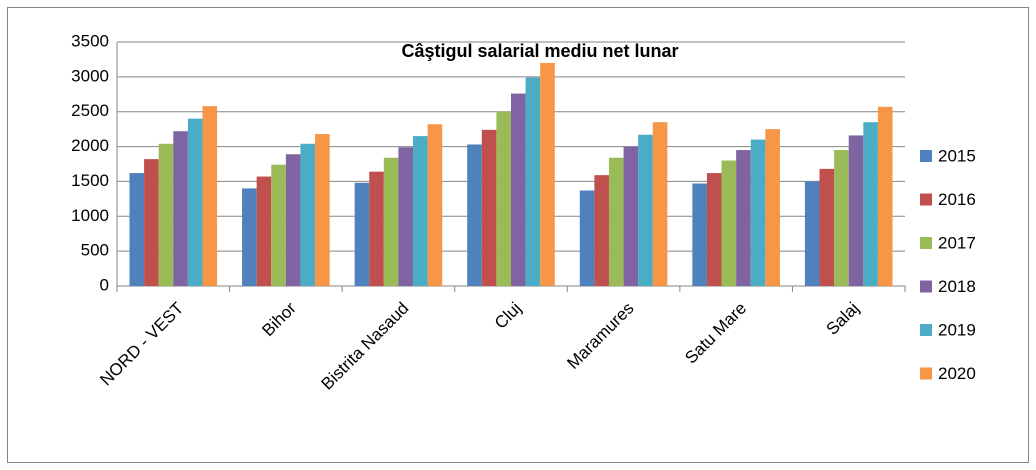  What do you see at coordinates (90, 145) in the screenshot?
I see `y-tick-label: 2000` at bounding box center [90, 145].